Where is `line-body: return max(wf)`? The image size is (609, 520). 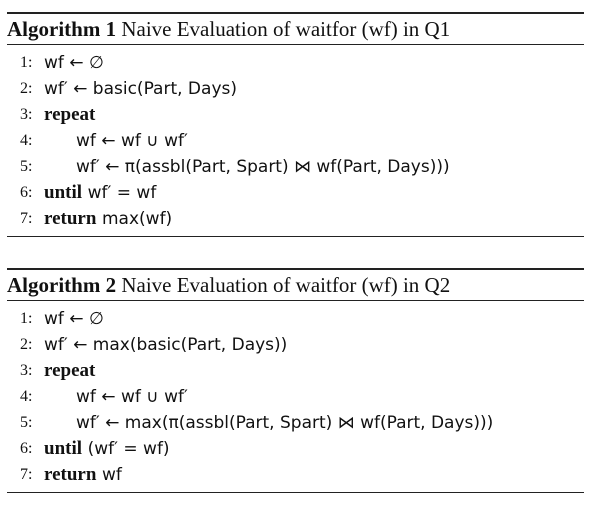
line-body: return max(wf) is located at coordinates (108, 219).